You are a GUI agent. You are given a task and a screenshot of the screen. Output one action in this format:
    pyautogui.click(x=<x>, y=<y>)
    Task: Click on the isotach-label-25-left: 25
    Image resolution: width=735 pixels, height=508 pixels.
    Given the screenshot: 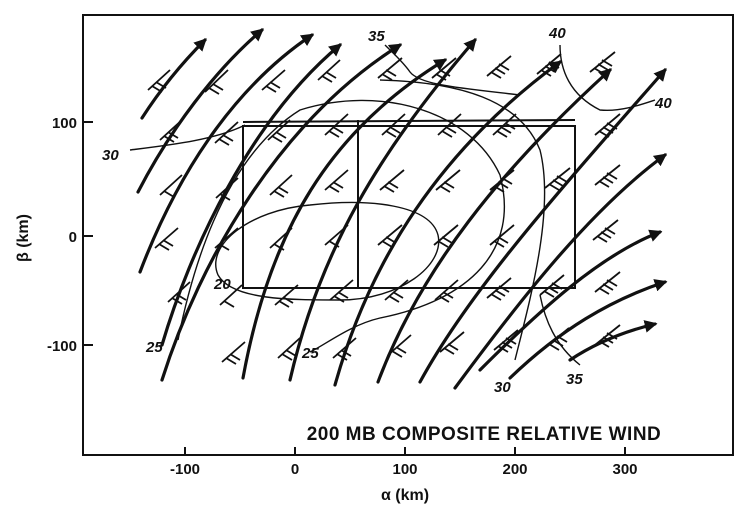 What is the action you would take?
    pyautogui.click(x=154, y=347)
    